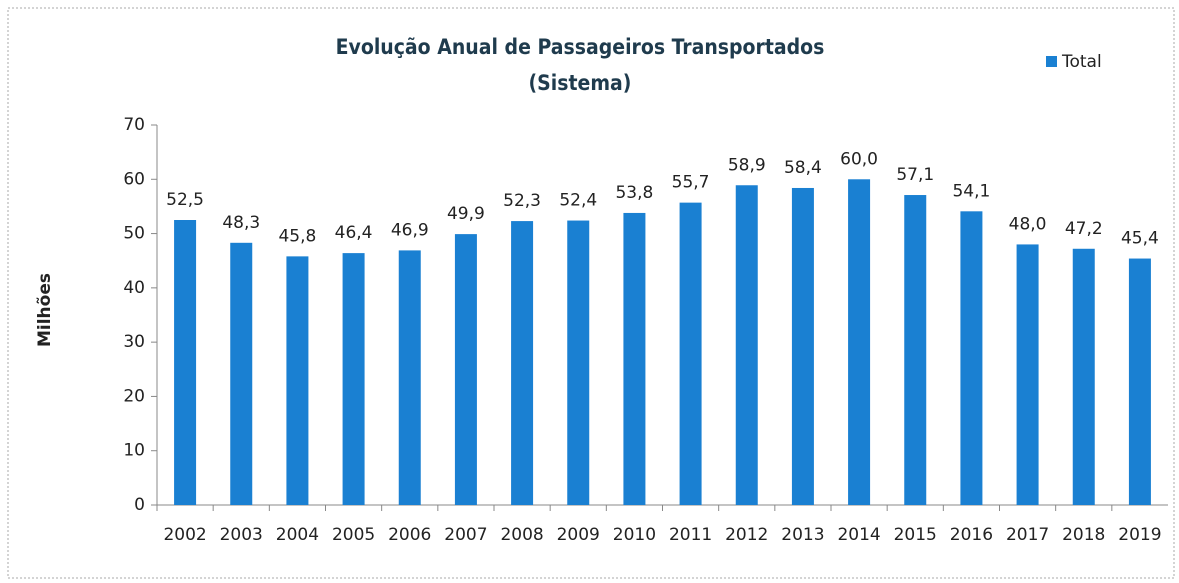 This screenshot has width=1179, height=583. I want to click on x-tick-label: 2017, so click(1027, 535).